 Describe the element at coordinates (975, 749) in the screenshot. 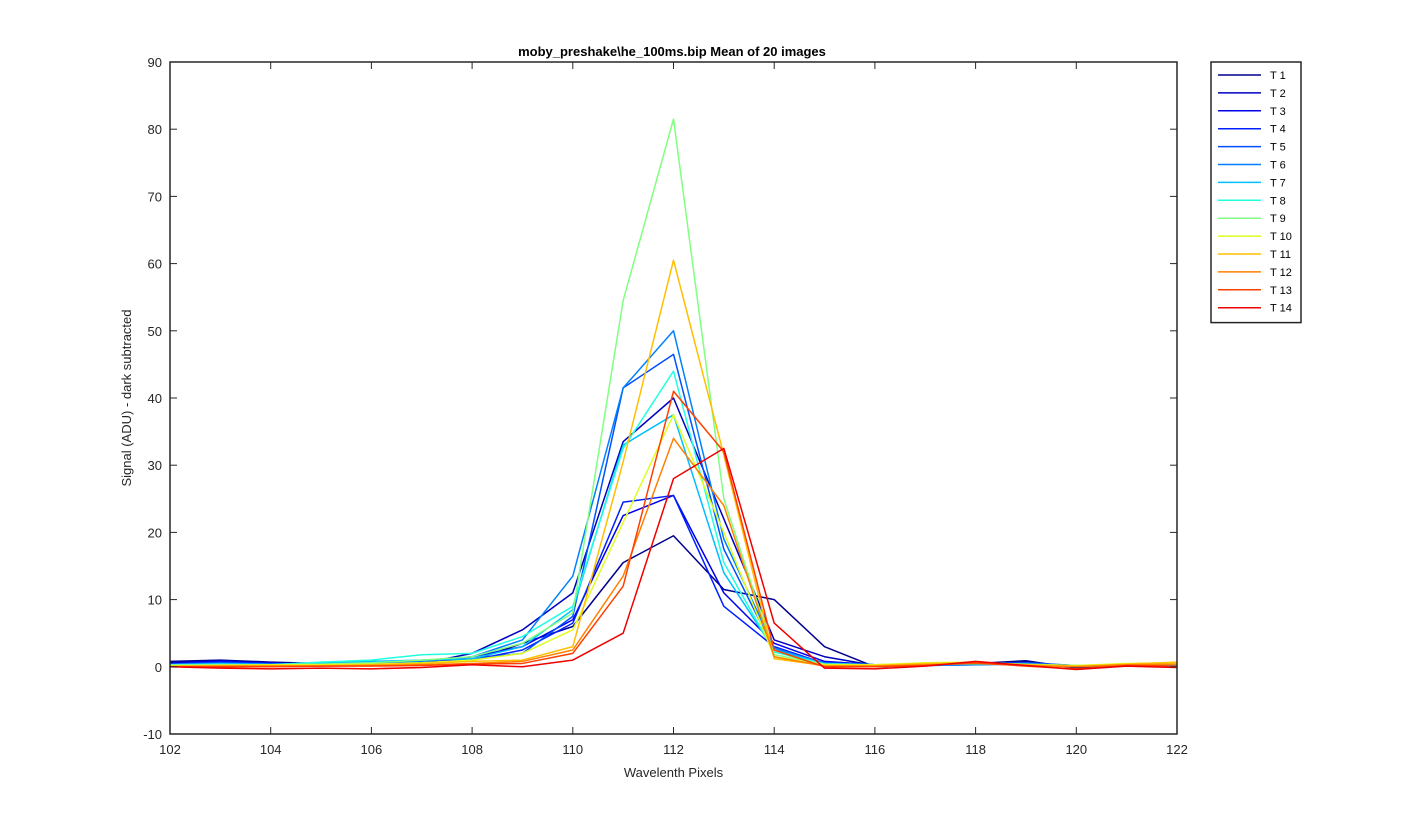

I see `x-tick-label: 118` at that location.